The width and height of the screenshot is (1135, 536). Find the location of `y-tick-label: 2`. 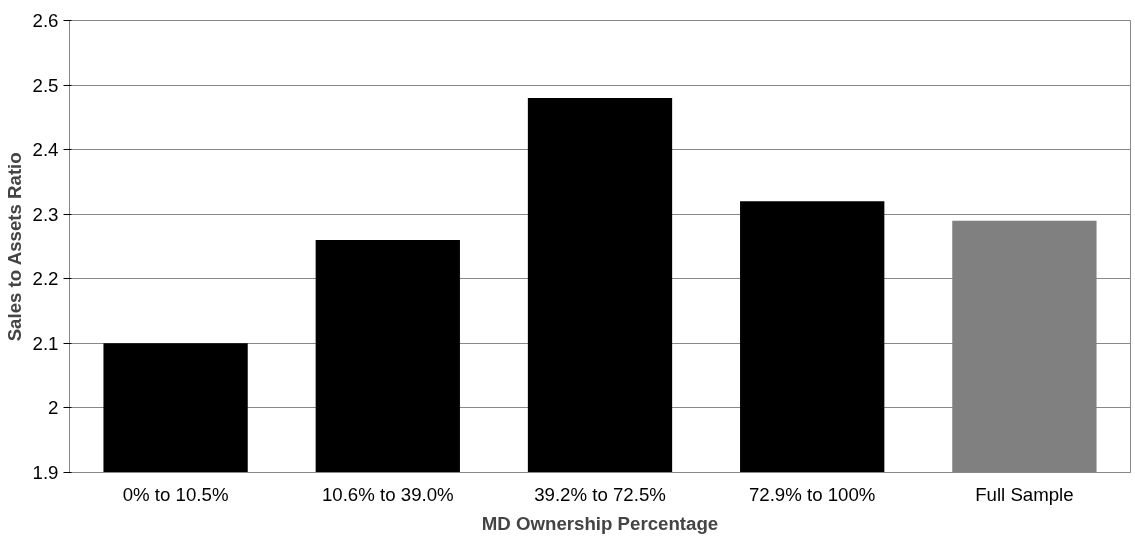

y-tick-label: 2 is located at coordinates (53, 408).